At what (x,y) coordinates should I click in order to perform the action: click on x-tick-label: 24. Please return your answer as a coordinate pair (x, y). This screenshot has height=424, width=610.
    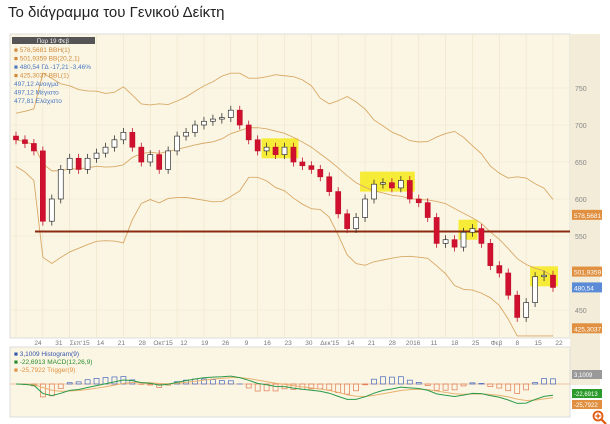
    Looking at the image, I should click on (38, 343).